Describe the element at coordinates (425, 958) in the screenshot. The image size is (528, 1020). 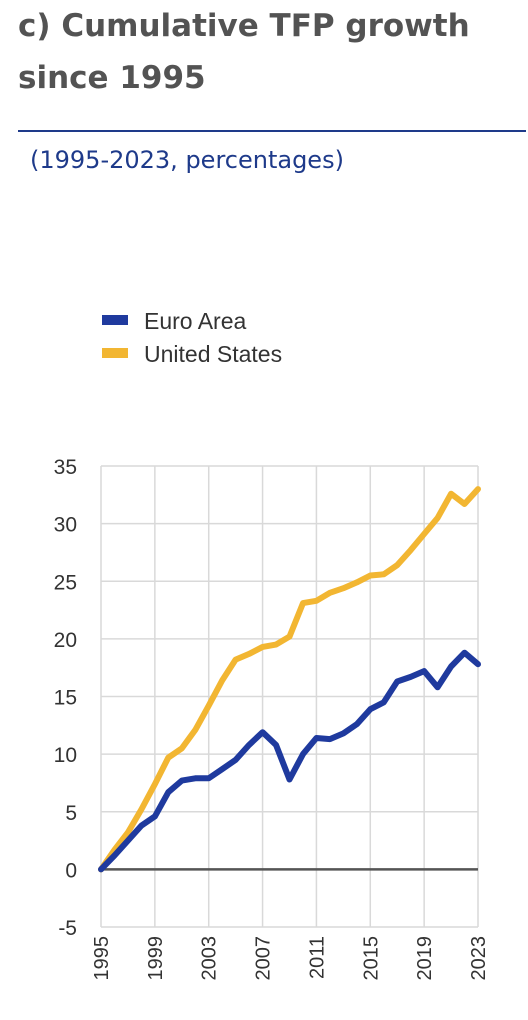
I see `x-tick-label: 2019` at that location.